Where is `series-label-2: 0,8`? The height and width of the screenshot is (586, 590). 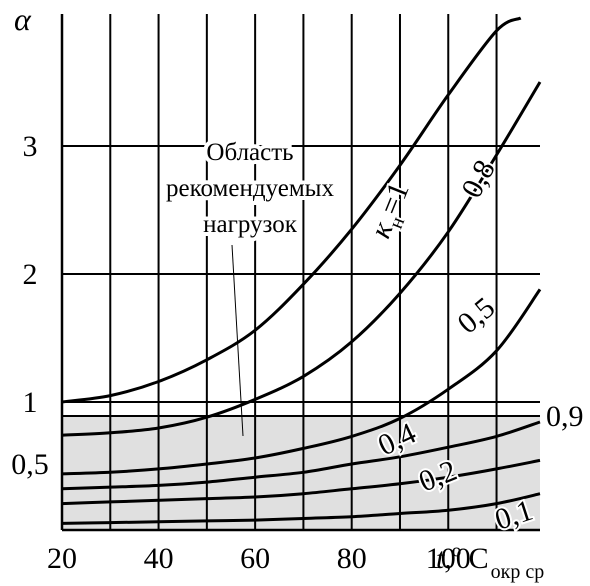
series-label-2: 0,8 is located at coordinates (478, 179).